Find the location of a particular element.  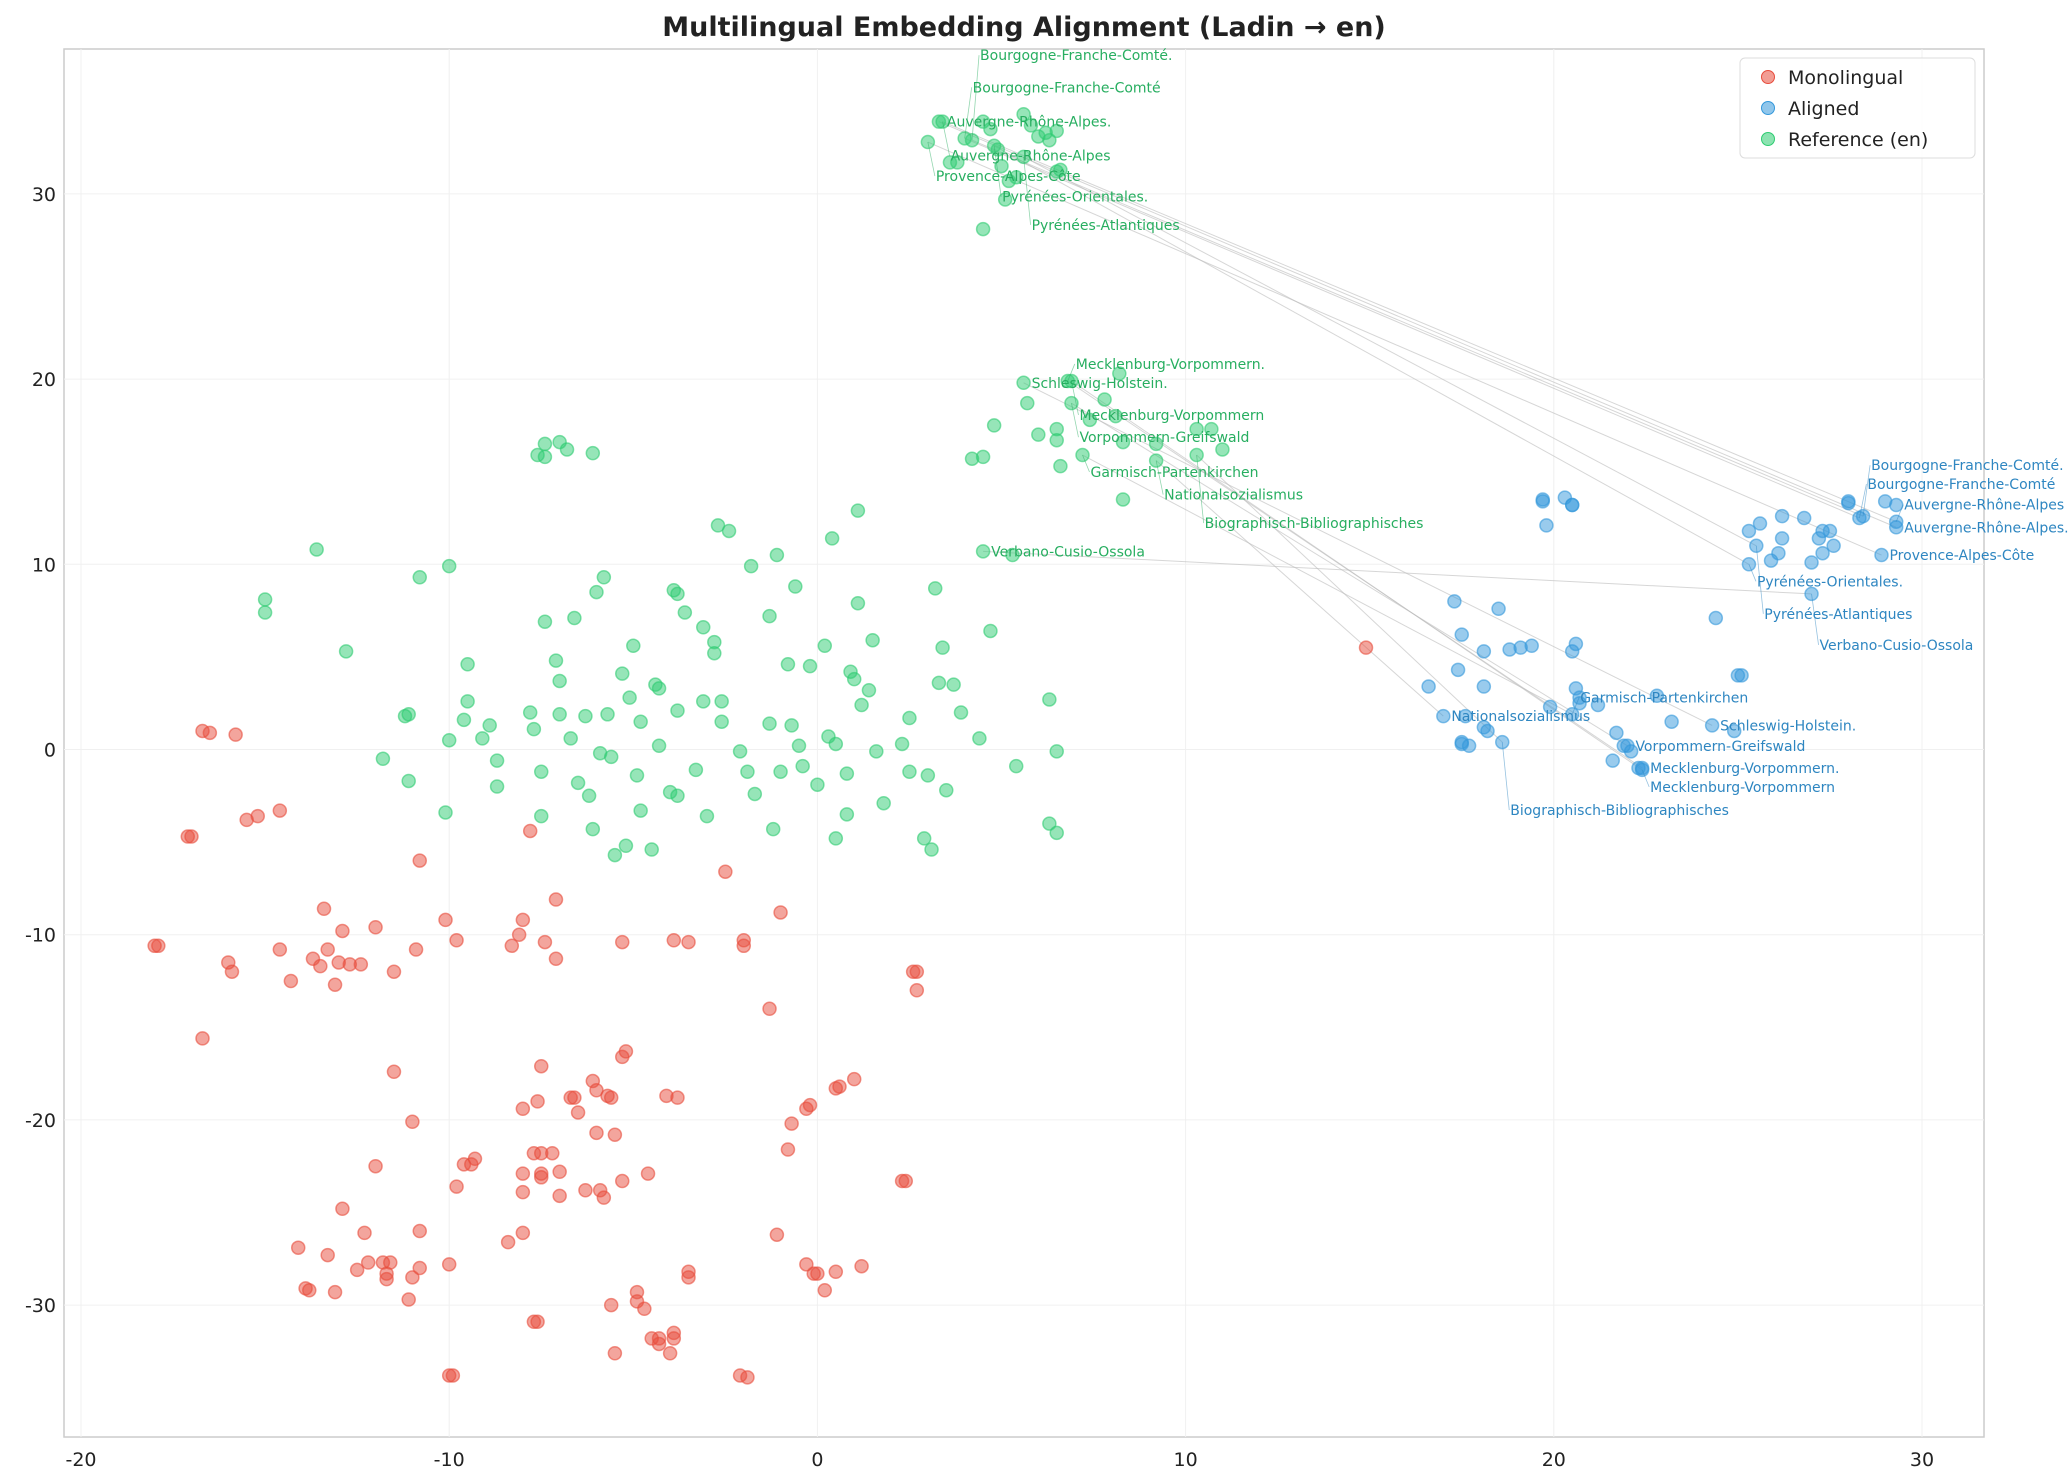

aligned-point-label: Pyrénées-Orientales. is located at coordinates (1830, 582).